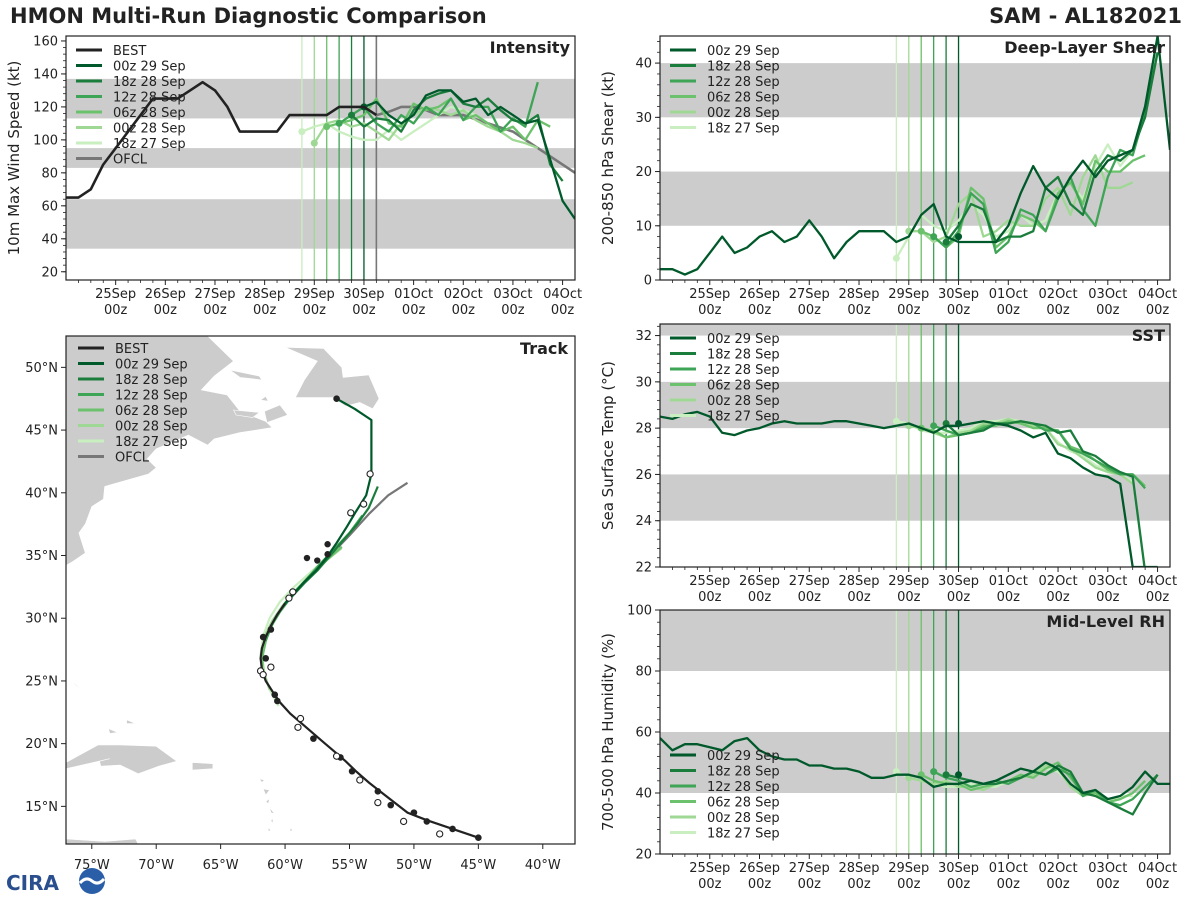  What do you see at coordinates (743, 401) in the screenshot?
I see `sst-legend-label: 00z 28 Sep` at bounding box center [743, 401].